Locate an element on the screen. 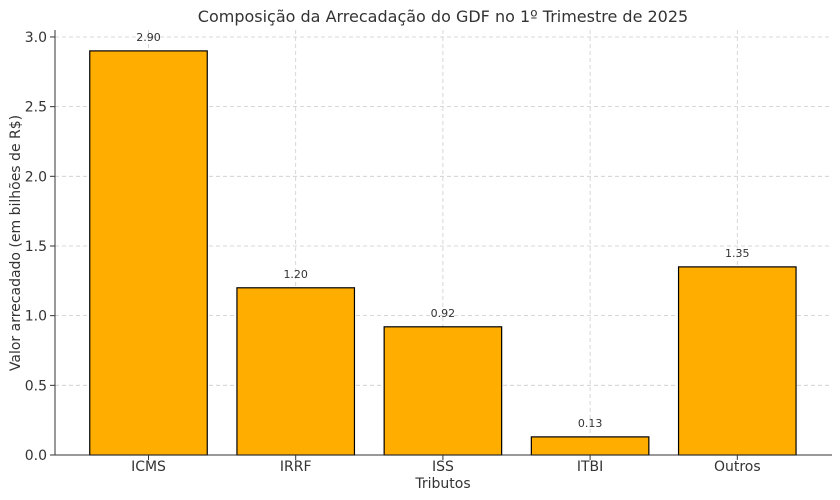 The image size is (840, 500). x-ticks: ICMS IRRF ISS ITBI Outros is located at coordinates (446, 465).